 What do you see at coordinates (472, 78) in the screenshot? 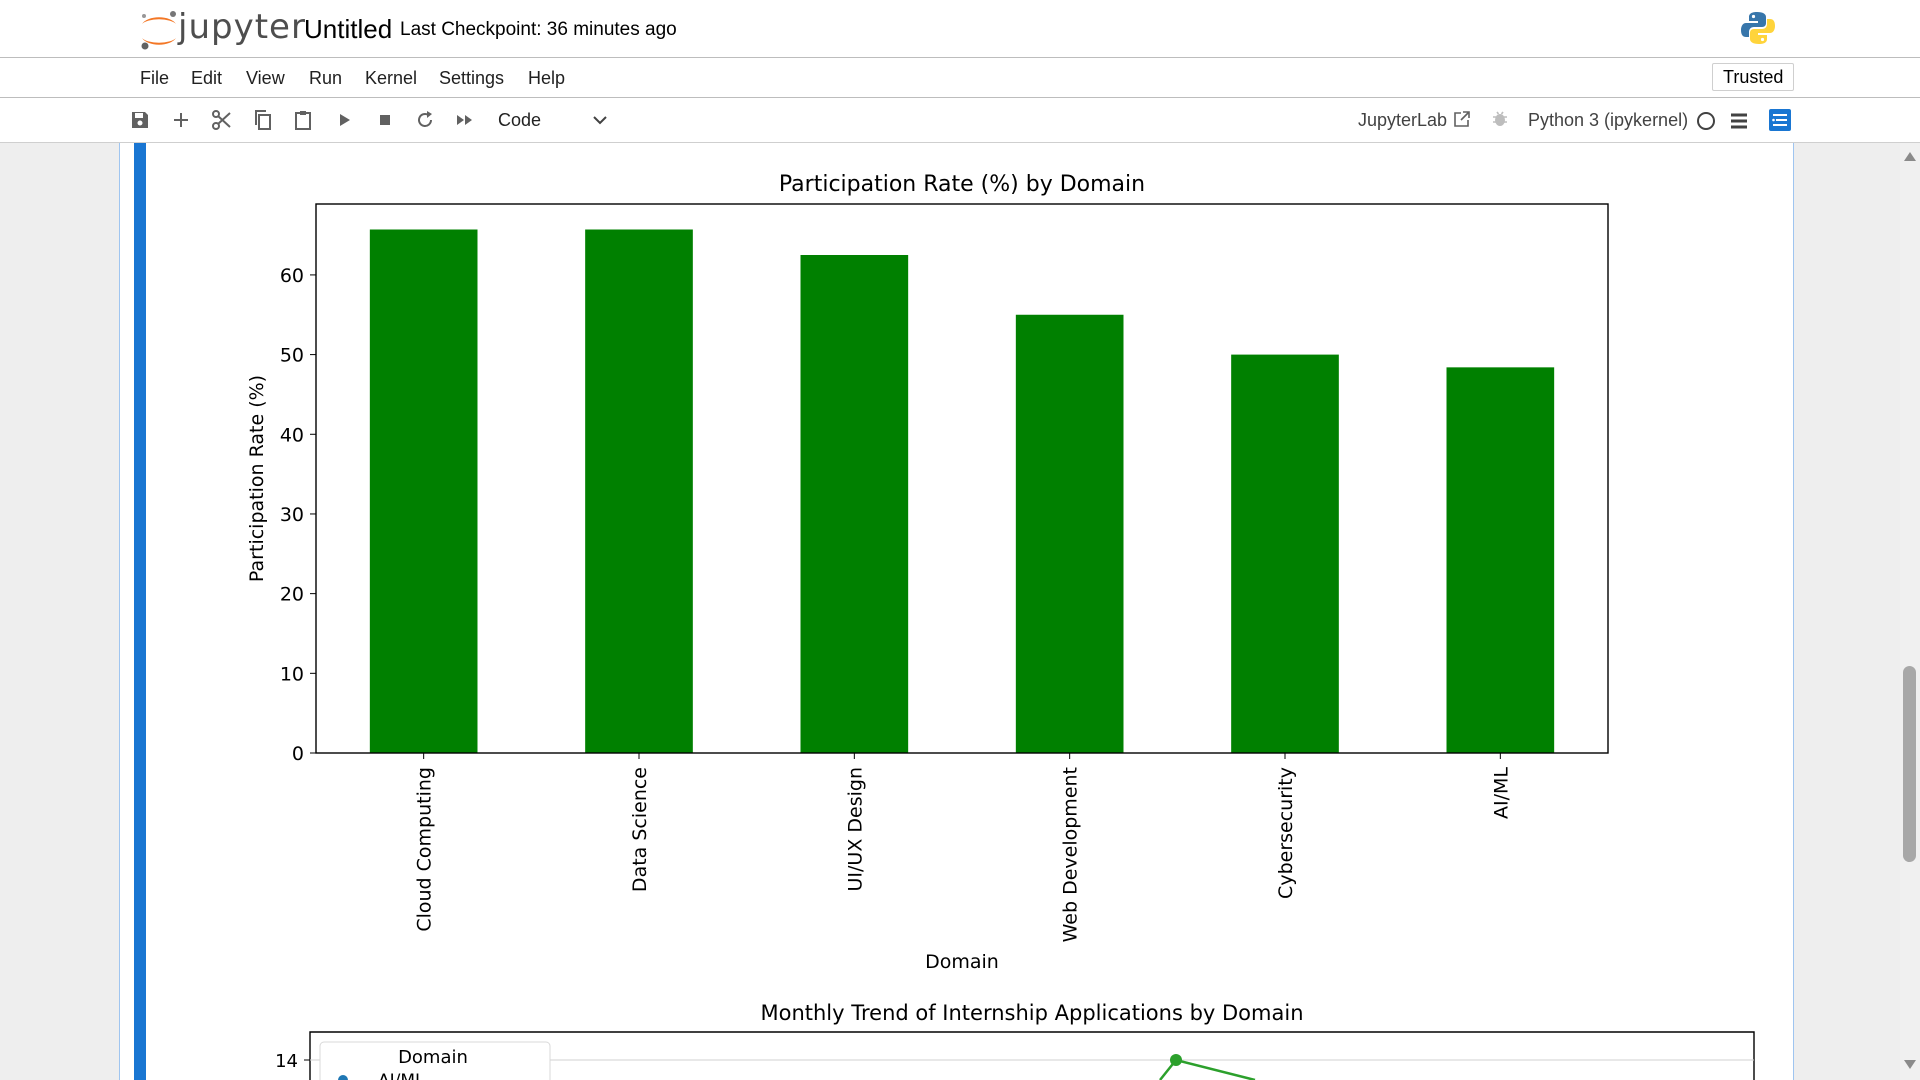
I see `menu-settings: Settings` at bounding box center [472, 78].